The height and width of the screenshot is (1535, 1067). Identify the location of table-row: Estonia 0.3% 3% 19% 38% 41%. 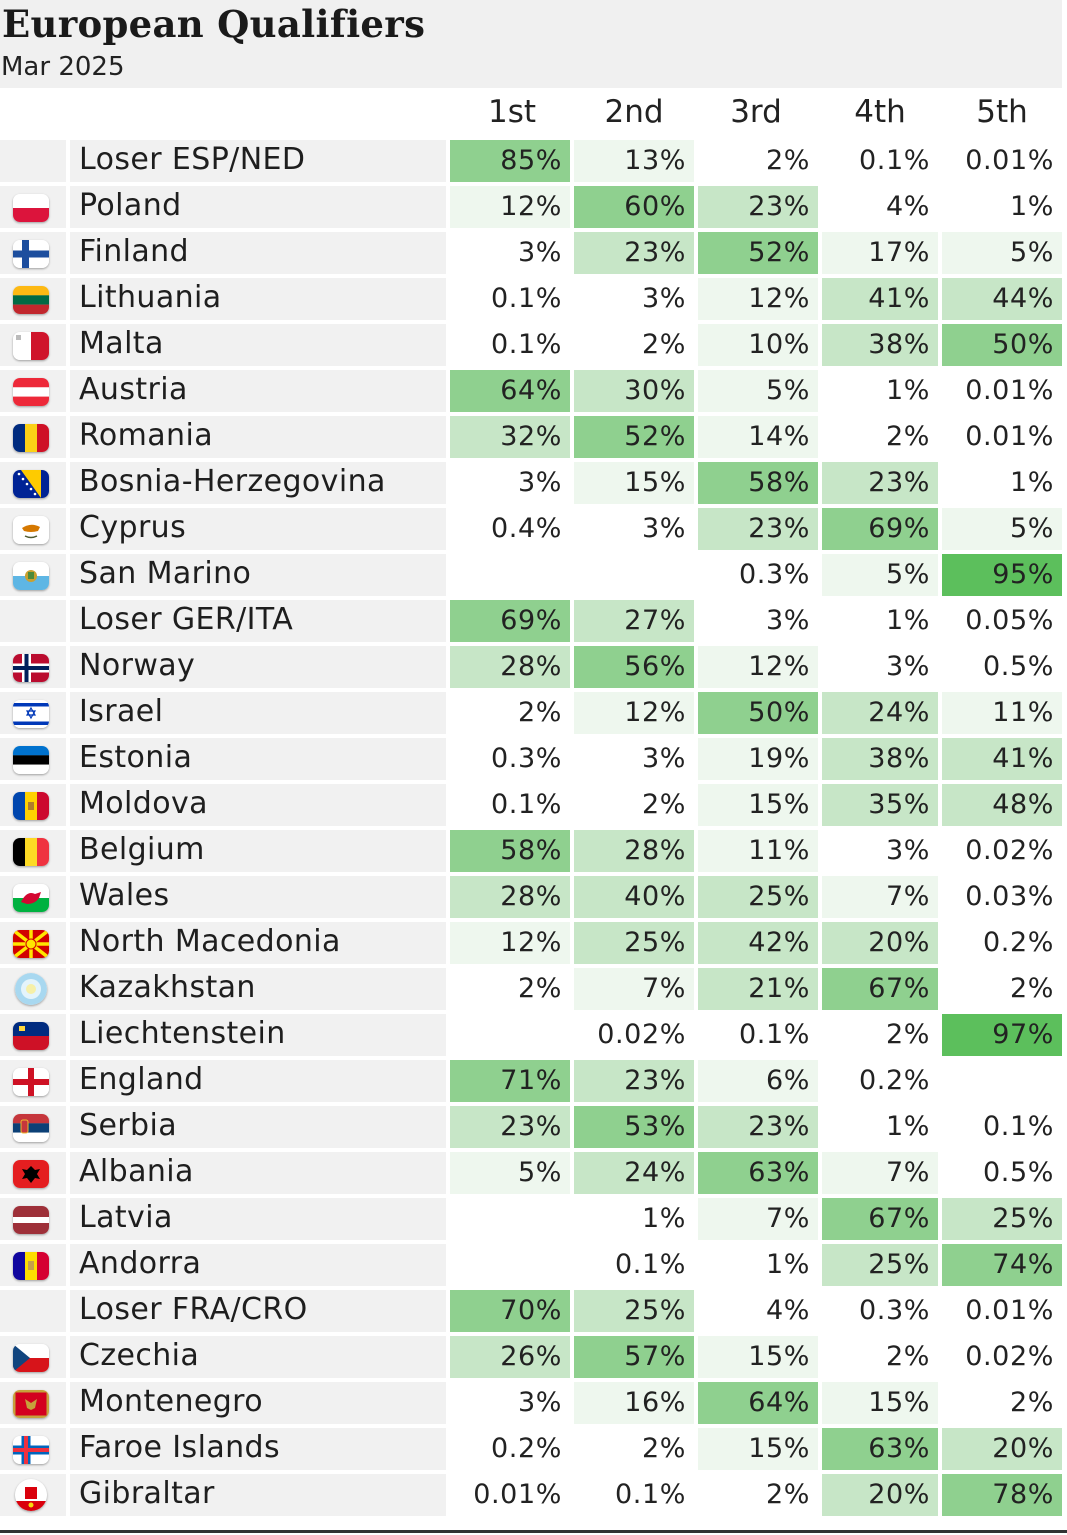
(531, 759).